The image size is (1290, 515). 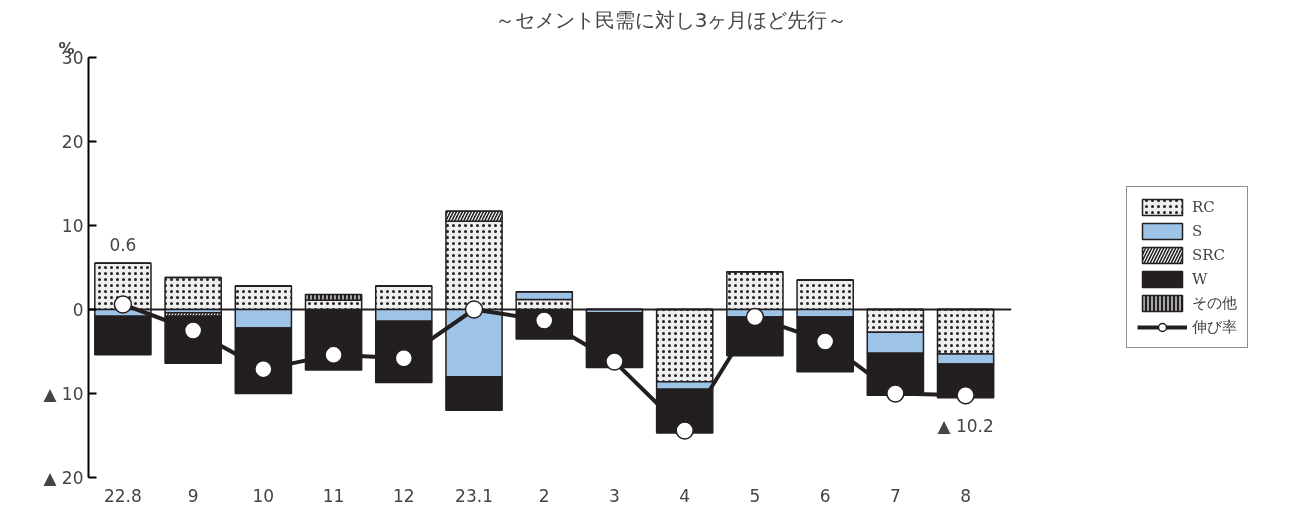 I want to click on y-tick-label: 0, so click(x=78, y=309).